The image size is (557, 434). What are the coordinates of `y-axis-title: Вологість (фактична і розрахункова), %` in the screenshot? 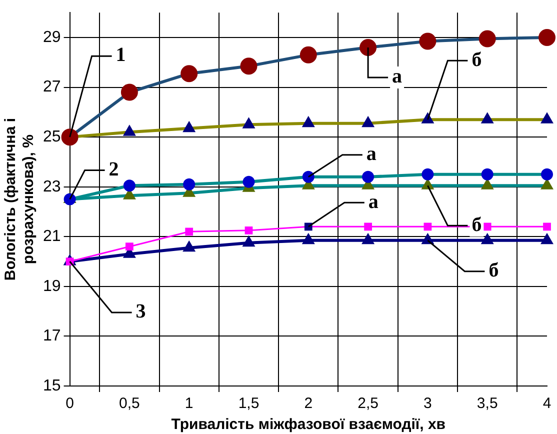 It's located at (20, 199).